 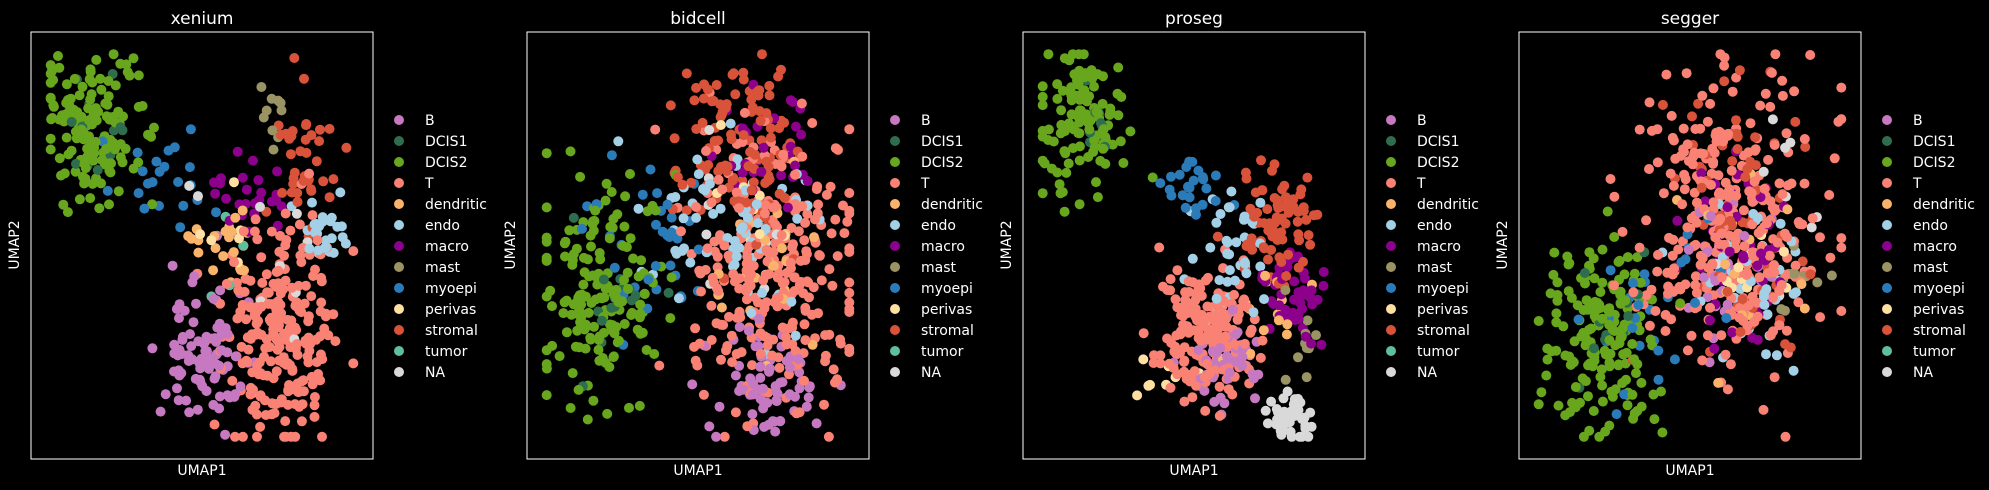 I want to click on legend-item: mast, so click(x=1915, y=268).